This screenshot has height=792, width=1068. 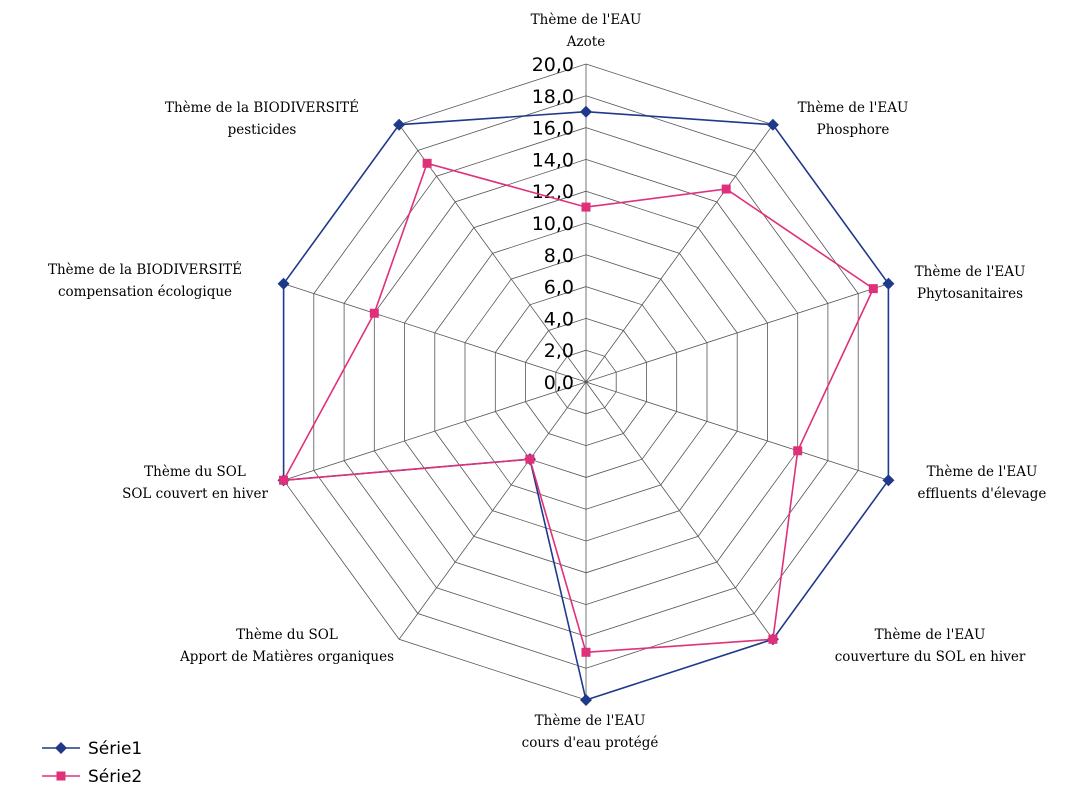 What do you see at coordinates (559, 288) in the screenshot?
I see `radial-tick-label: 6,0` at bounding box center [559, 288].